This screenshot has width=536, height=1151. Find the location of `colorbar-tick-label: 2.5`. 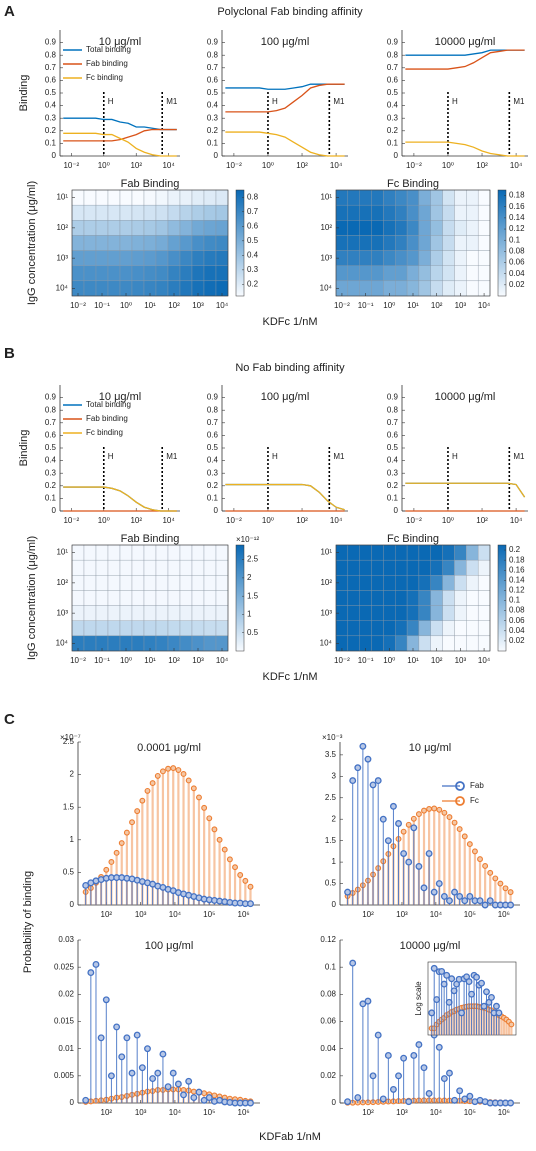

colorbar-tick-label: 2.5 is located at coordinates (253, 559).